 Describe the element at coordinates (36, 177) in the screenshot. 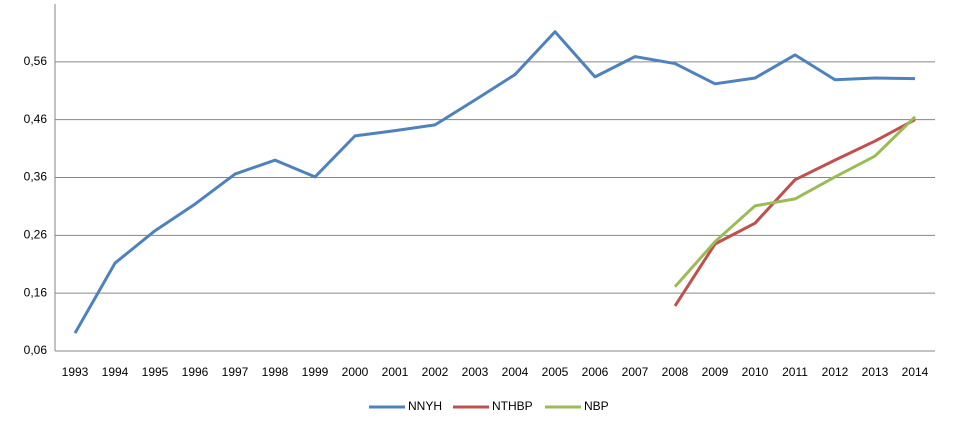

I see `y-tick-label: 0,36` at that location.